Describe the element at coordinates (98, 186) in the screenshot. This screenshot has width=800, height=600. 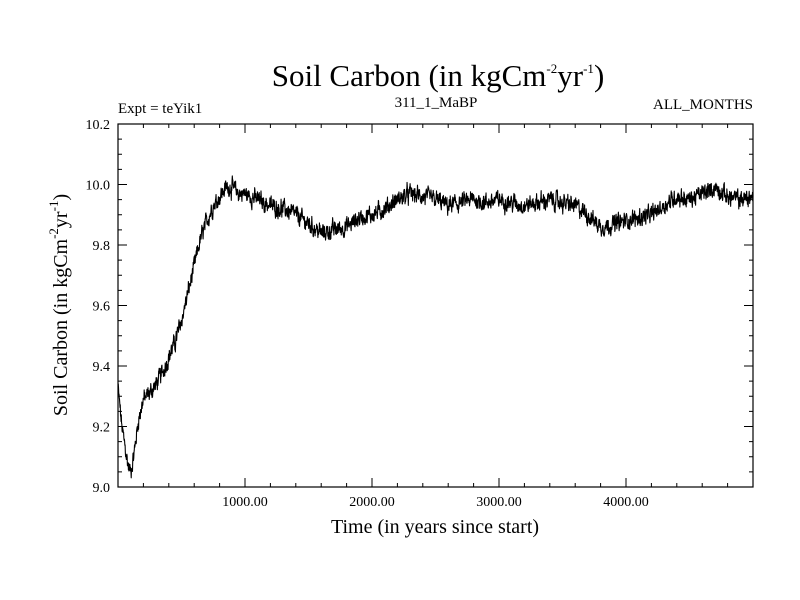
I see `y-tick-label: 10.0` at that location.